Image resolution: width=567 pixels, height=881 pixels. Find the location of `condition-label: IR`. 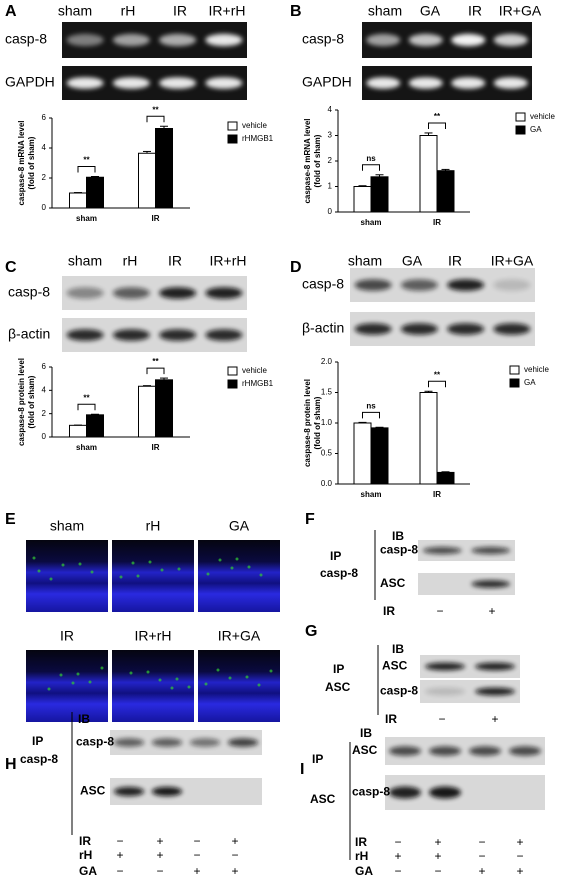

condition-label: IR is located at coordinates (361, 842).